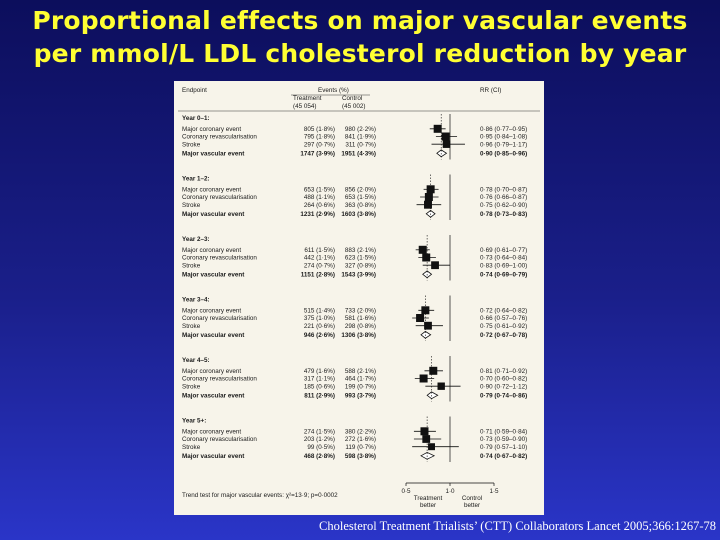  What do you see at coordinates (503, 214) in the screenshot?
I see `rr-ci-label: 0·78 (0·73–0·83)` at bounding box center [503, 214].